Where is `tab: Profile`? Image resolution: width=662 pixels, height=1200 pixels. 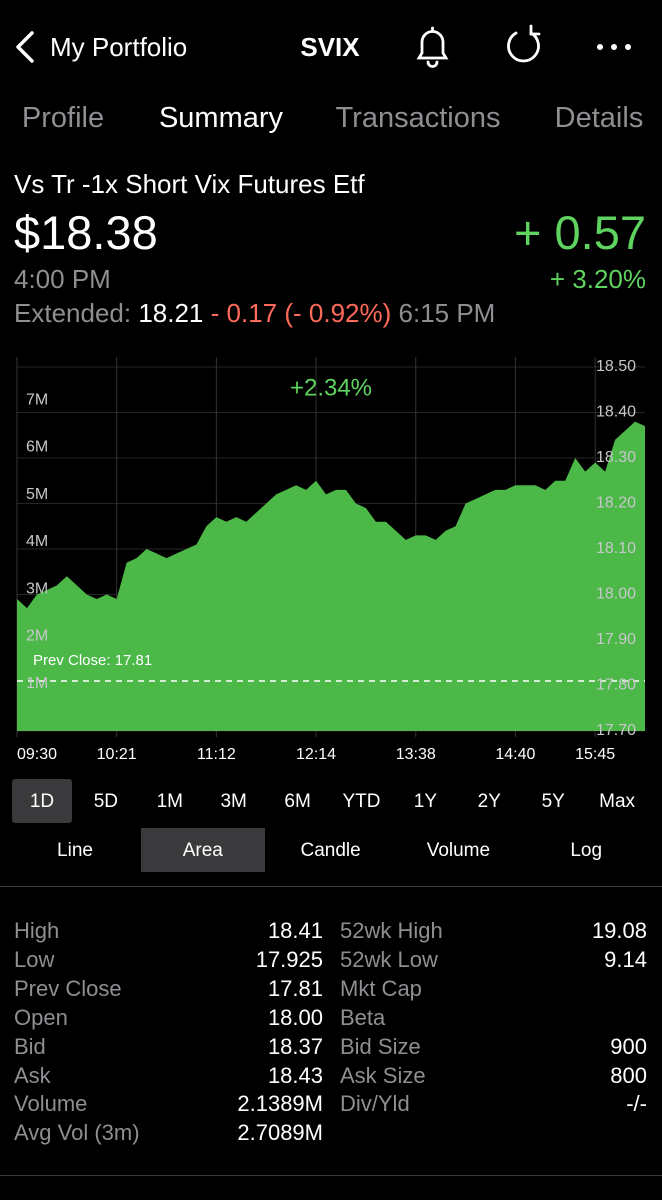 tab: Profile is located at coordinates (63, 118).